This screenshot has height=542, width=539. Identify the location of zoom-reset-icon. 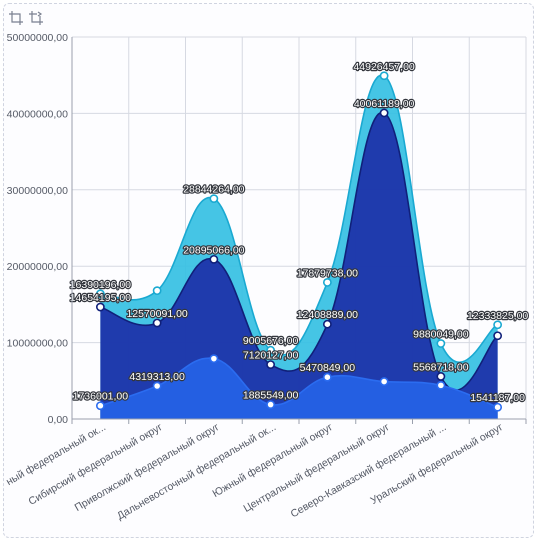
(36, 18).